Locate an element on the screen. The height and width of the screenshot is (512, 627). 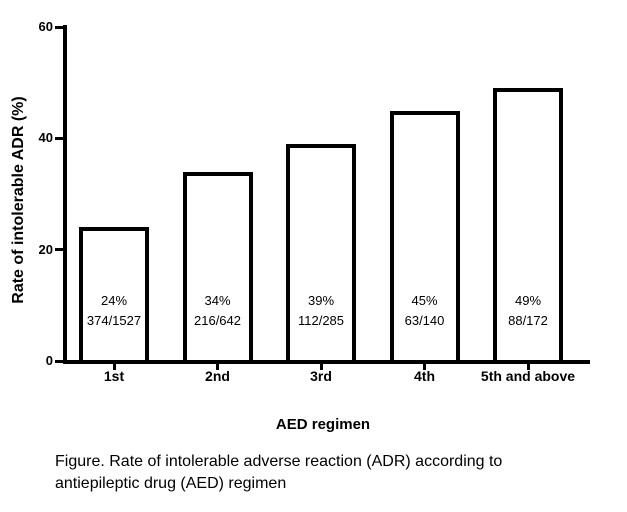
x-axis-category-label: 5th and above is located at coordinates (528, 376).